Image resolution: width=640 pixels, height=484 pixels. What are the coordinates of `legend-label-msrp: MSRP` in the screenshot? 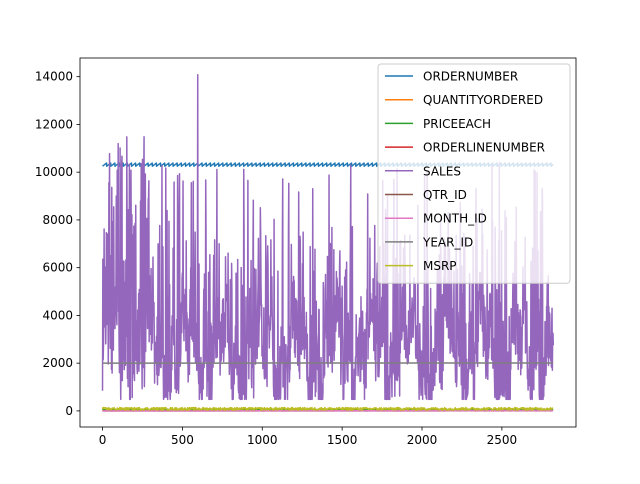 It's located at (440, 266).